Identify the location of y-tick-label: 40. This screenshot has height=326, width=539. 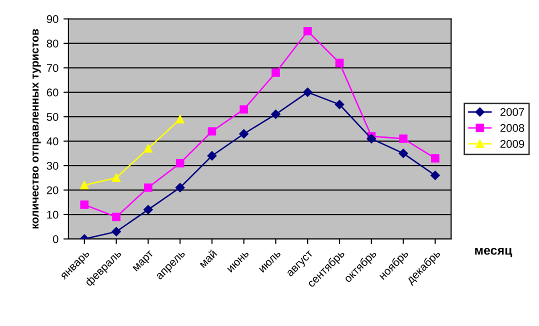
(52, 141).